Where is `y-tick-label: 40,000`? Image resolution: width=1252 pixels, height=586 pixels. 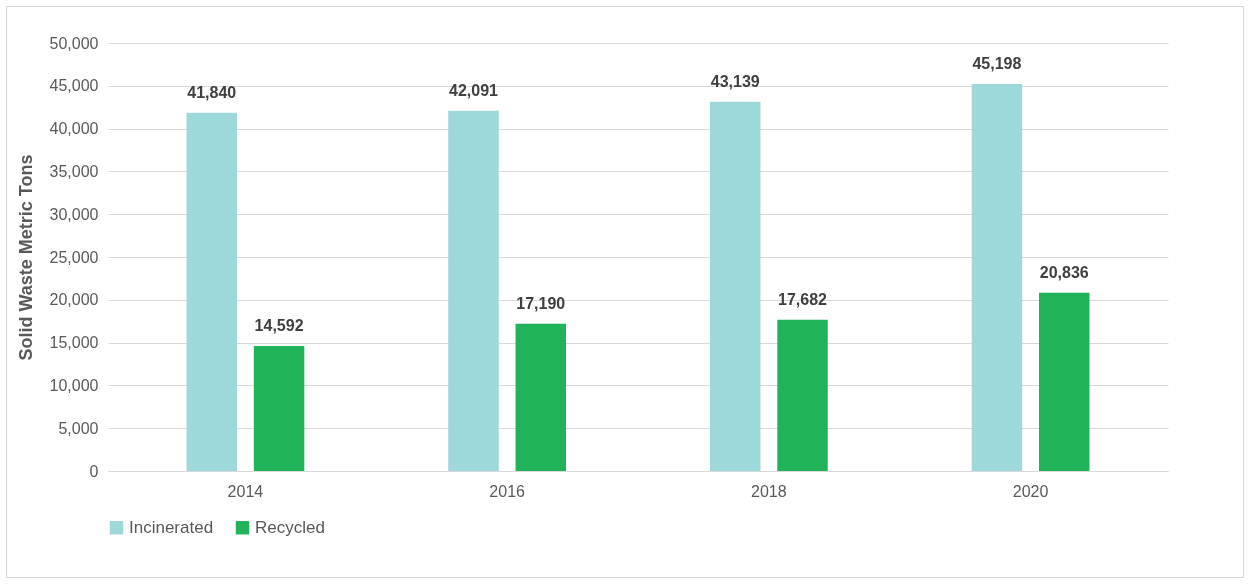 y-tick-label: 40,000 is located at coordinates (74, 129).